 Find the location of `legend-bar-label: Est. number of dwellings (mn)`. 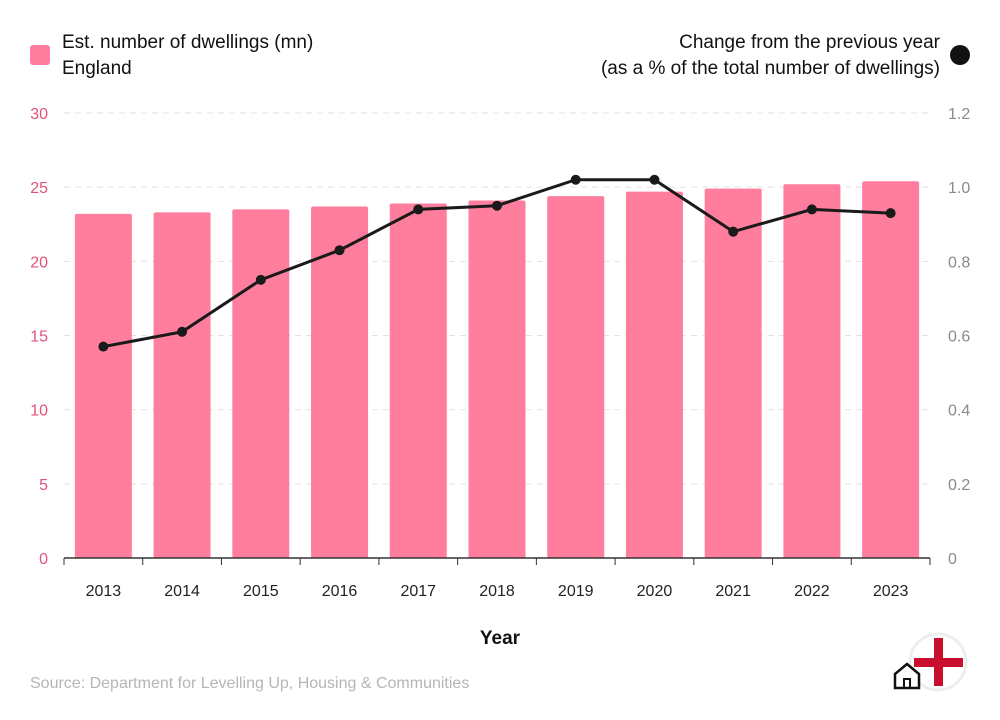

legend-bar-label: Est. number of dwellings (mn) is located at coordinates (188, 42).